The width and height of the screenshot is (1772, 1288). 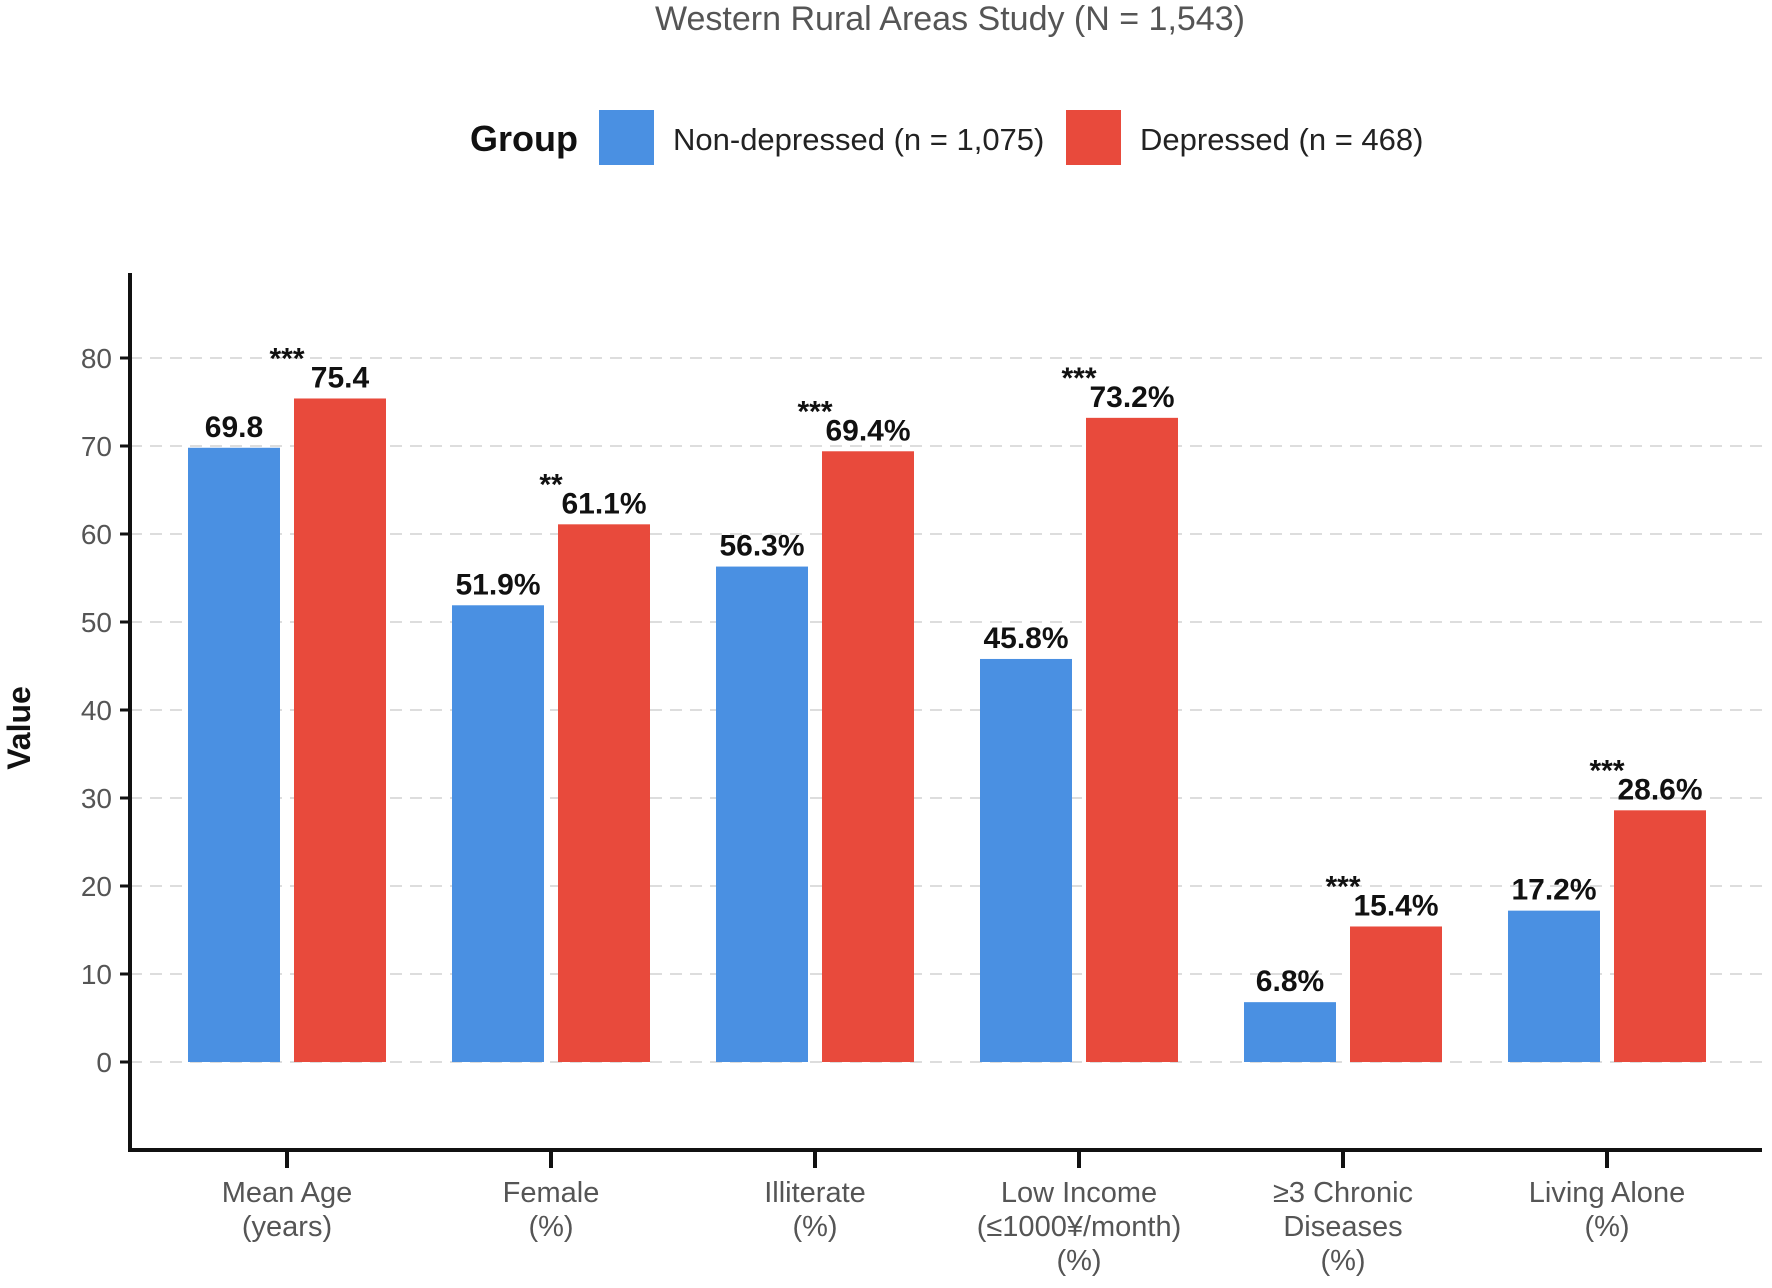 What do you see at coordinates (950, 19) in the screenshot?
I see `chart-title: Western Rural Areas Study (N = 1,543)` at bounding box center [950, 19].